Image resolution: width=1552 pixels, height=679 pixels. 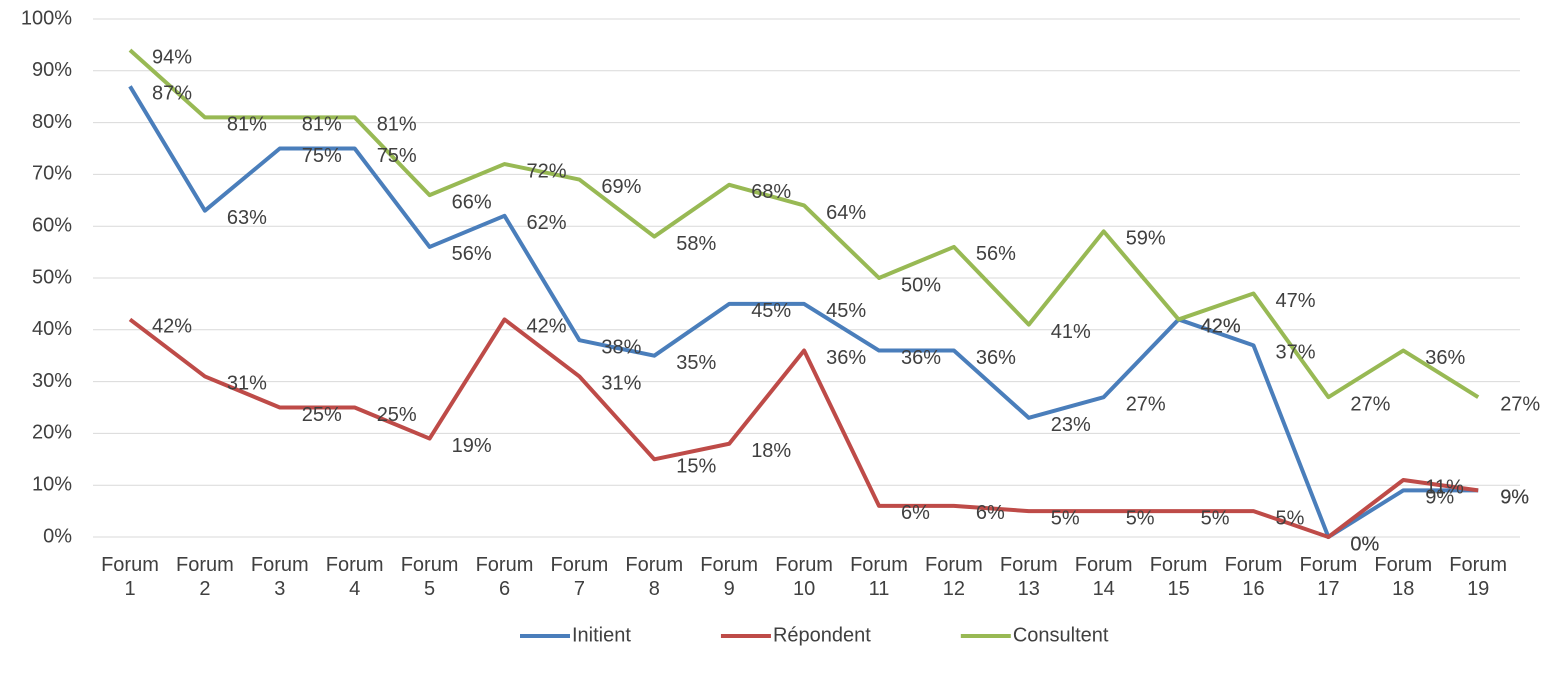 I want to click on data-label: 19%, so click(x=472, y=446).